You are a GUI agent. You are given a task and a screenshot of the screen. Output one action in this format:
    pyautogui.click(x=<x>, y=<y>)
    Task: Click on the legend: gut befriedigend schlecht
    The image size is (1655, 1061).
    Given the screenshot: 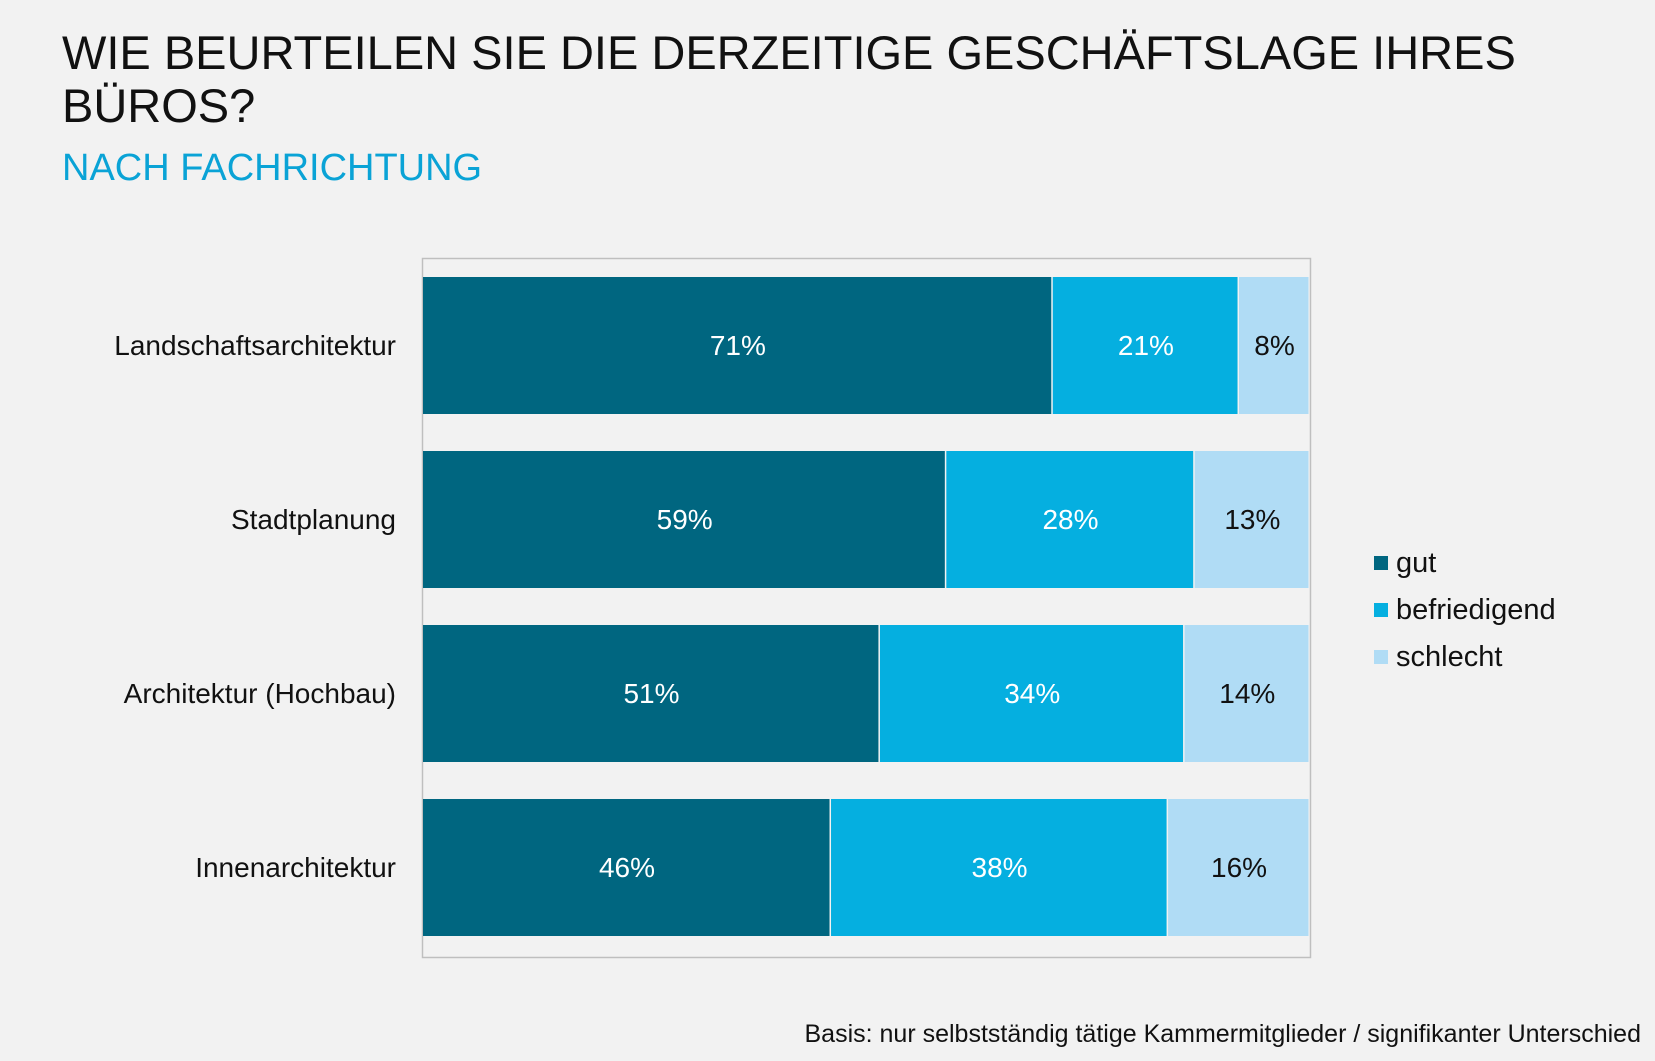 What is the action you would take?
    pyautogui.click(x=1465, y=610)
    